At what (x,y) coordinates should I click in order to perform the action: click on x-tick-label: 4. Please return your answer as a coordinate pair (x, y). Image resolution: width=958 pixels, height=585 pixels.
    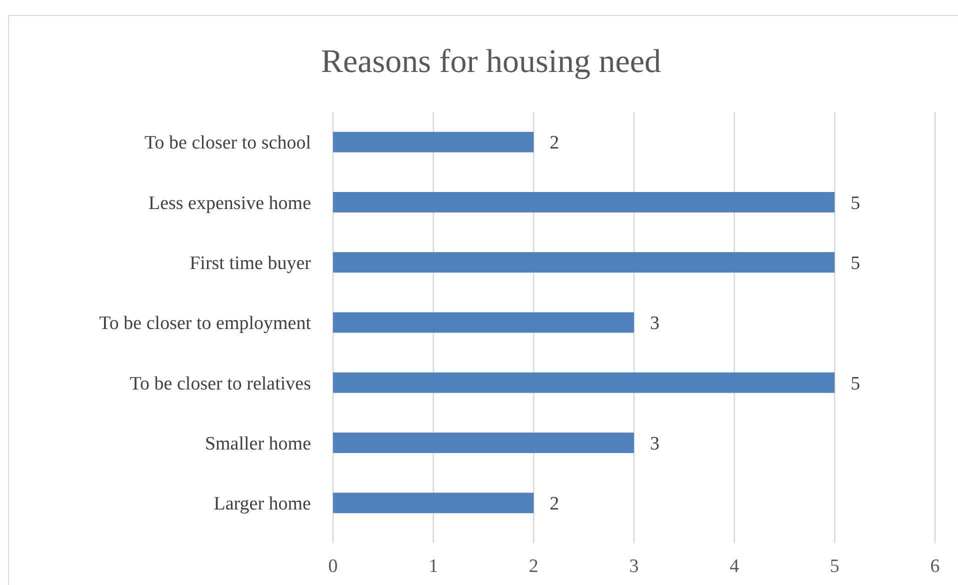
    Looking at the image, I should click on (735, 566).